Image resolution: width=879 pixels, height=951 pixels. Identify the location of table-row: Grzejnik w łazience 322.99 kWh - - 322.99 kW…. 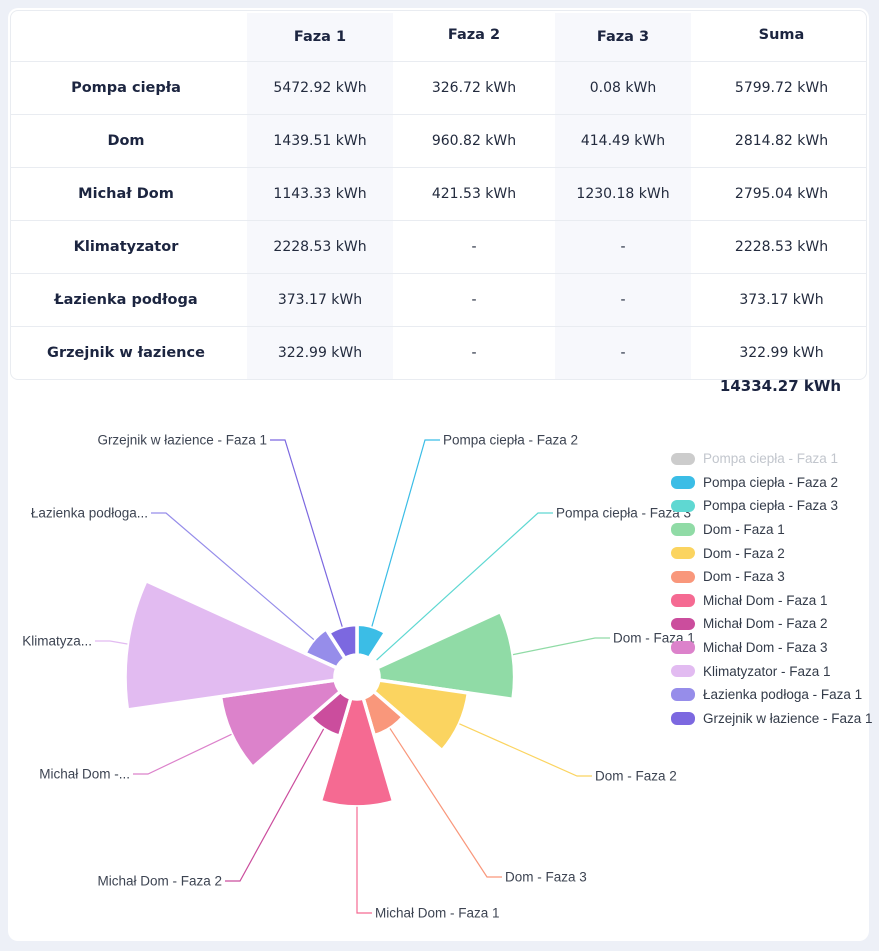
(438, 353).